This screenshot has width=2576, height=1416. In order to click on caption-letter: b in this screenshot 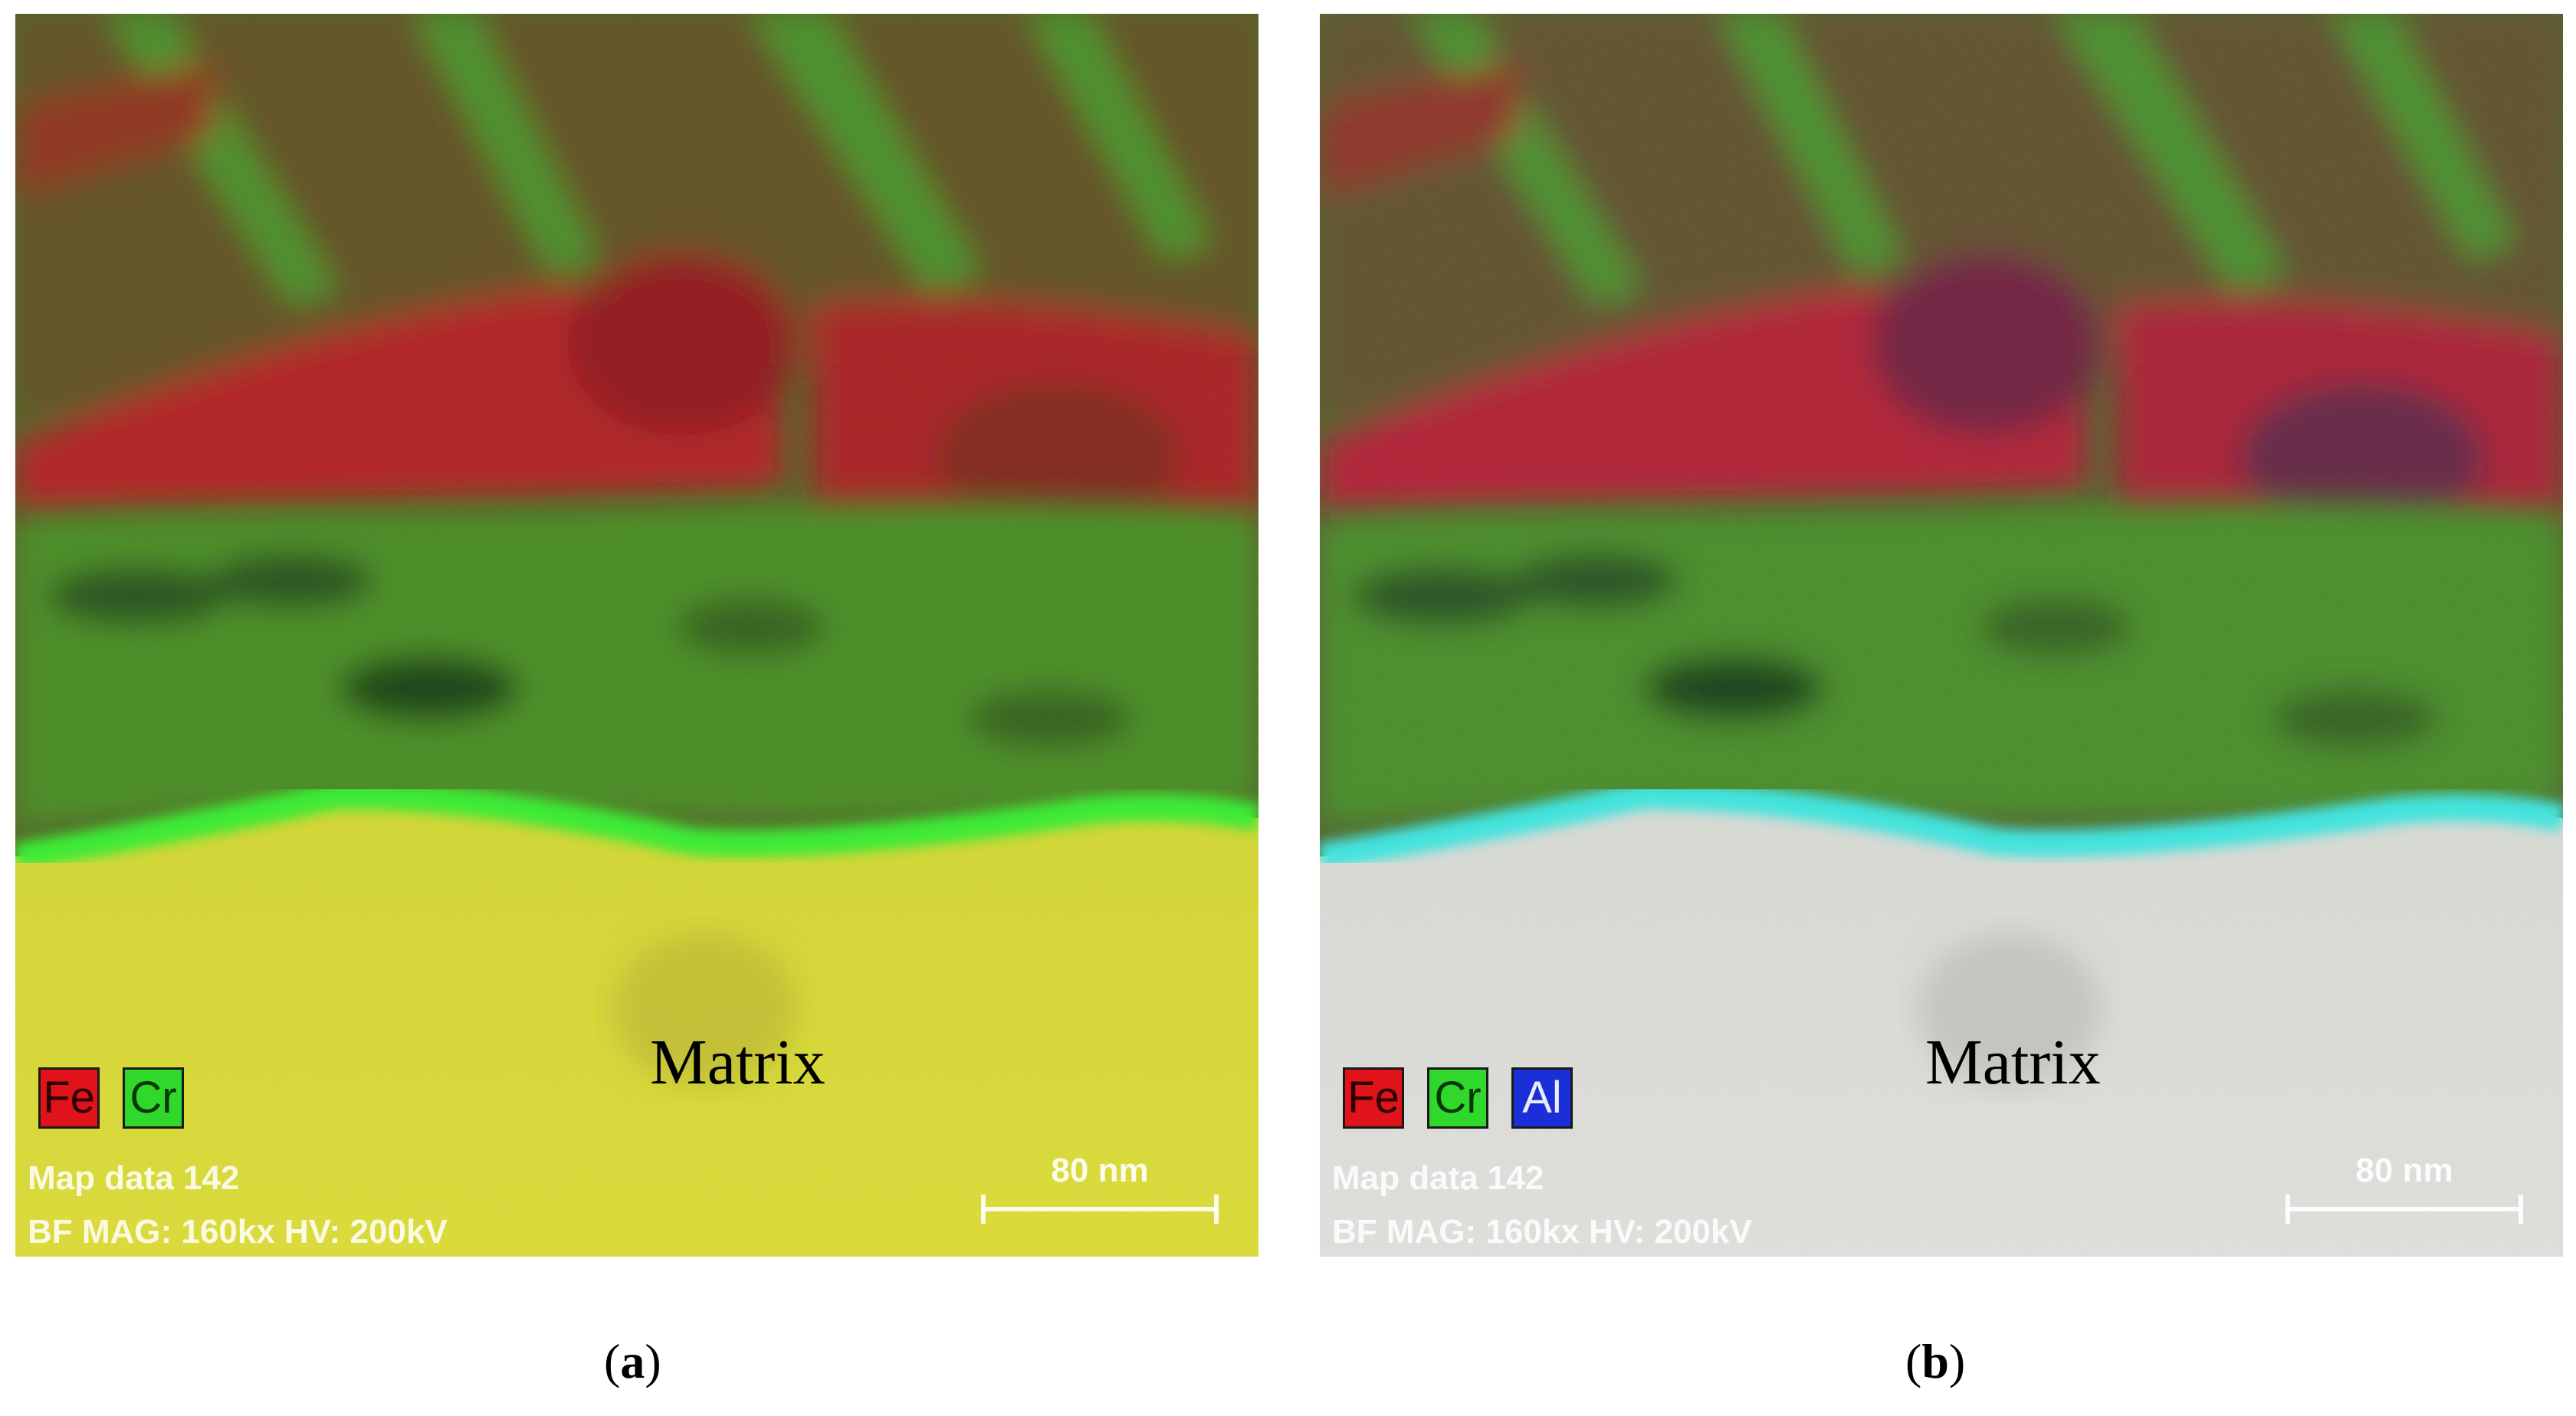, I will do `click(1935, 1361)`.